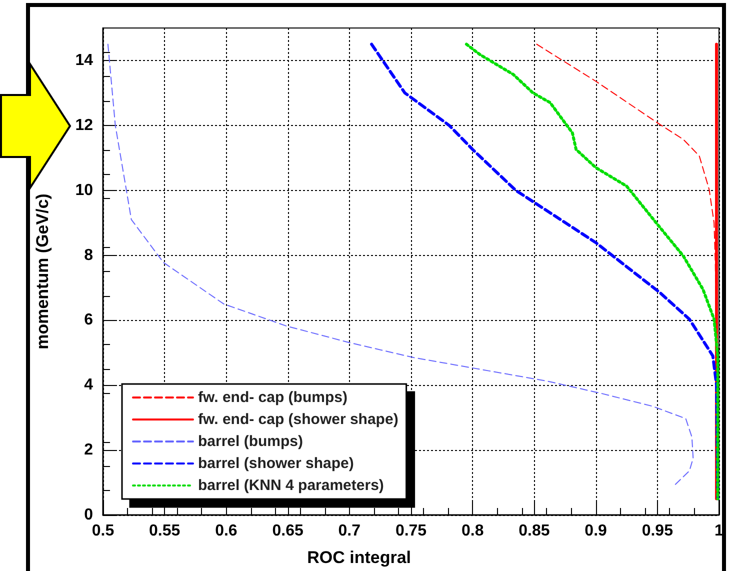 The width and height of the screenshot is (734, 571). I want to click on y-tick-label: 0, so click(89, 515).